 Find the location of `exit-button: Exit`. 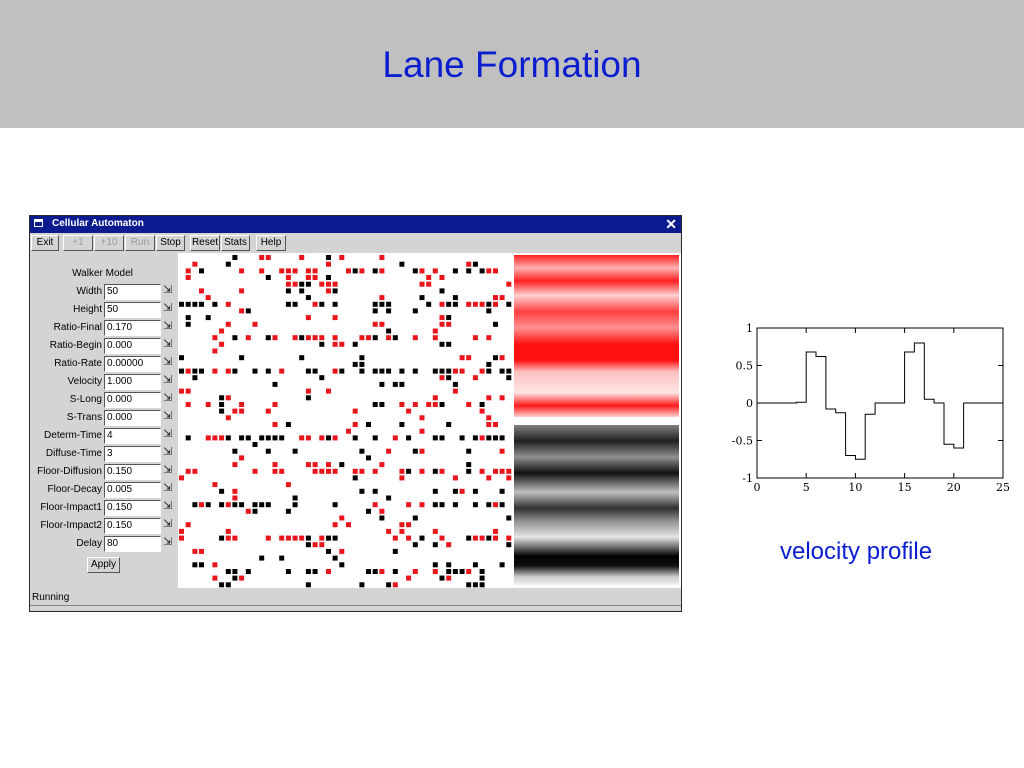

exit-button: Exit is located at coordinates (45, 243).